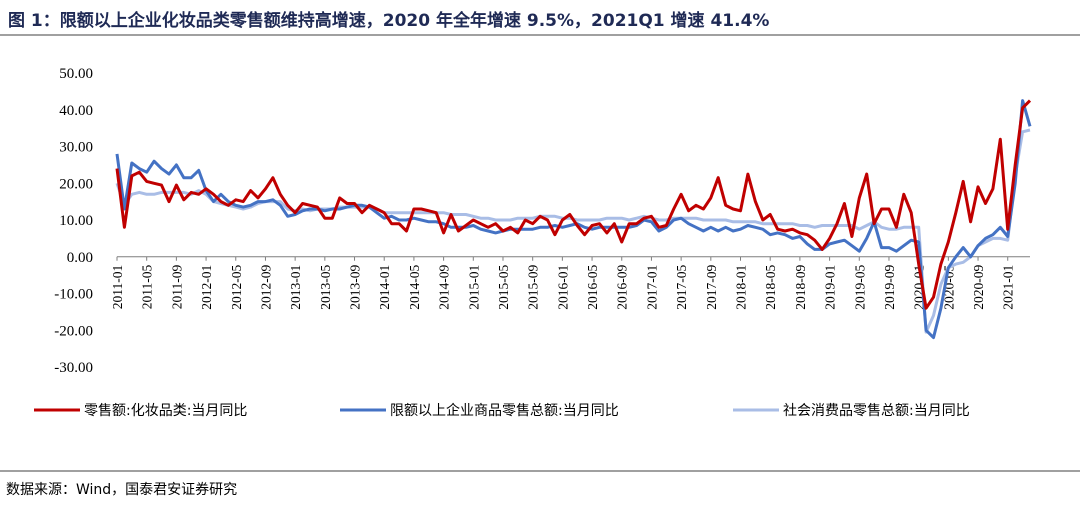 The height and width of the screenshot is (507, 1080). What do you see at coordinates (741, 287) in the screenshot?
I see `x-tick-label: 2018-01` at bounding box center [741, 287].